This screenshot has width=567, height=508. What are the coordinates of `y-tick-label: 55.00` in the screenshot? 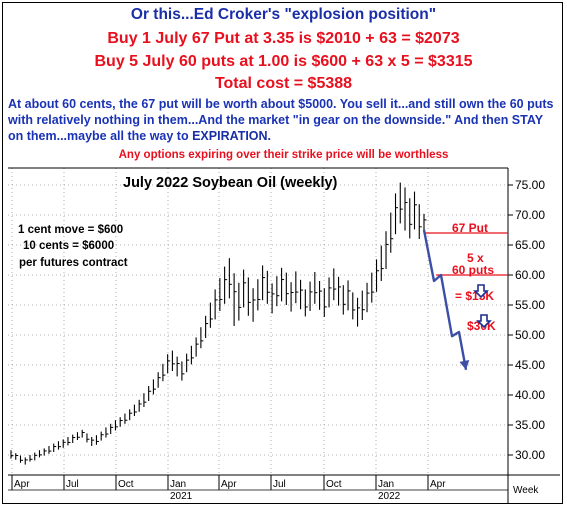 It's located at (530, 305).